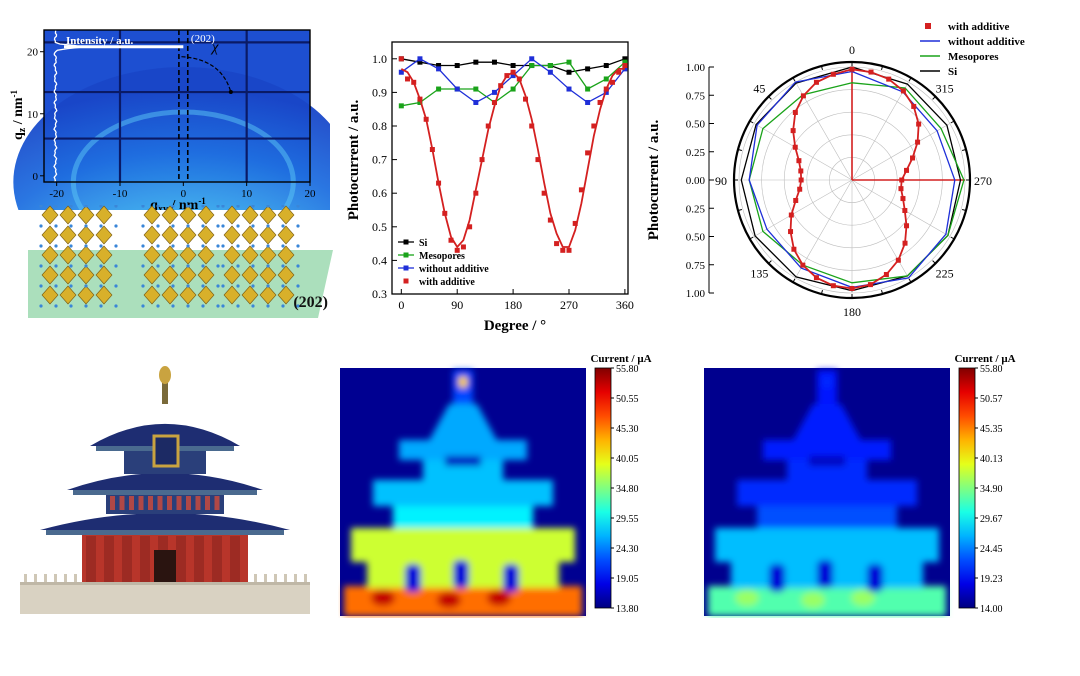  What do you see at coordinates (230, 92) in the screenshot?
I see `giwaxs-chi-point` at bounding box center [230, 92].